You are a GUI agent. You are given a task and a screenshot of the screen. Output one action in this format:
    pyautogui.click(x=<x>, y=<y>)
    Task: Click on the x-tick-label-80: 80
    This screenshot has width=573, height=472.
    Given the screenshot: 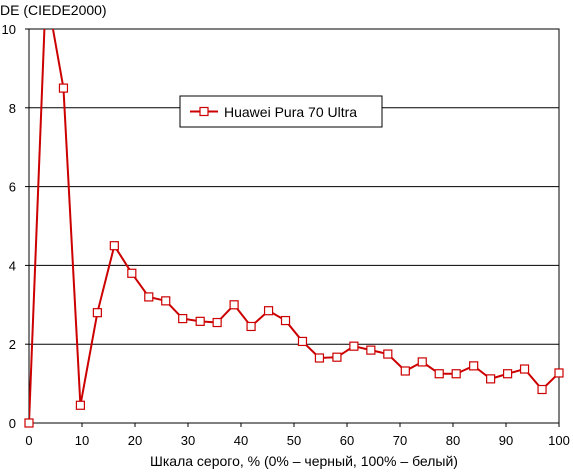 What is the action you would take?
    pyautogui.click(x=453, y=440)
    